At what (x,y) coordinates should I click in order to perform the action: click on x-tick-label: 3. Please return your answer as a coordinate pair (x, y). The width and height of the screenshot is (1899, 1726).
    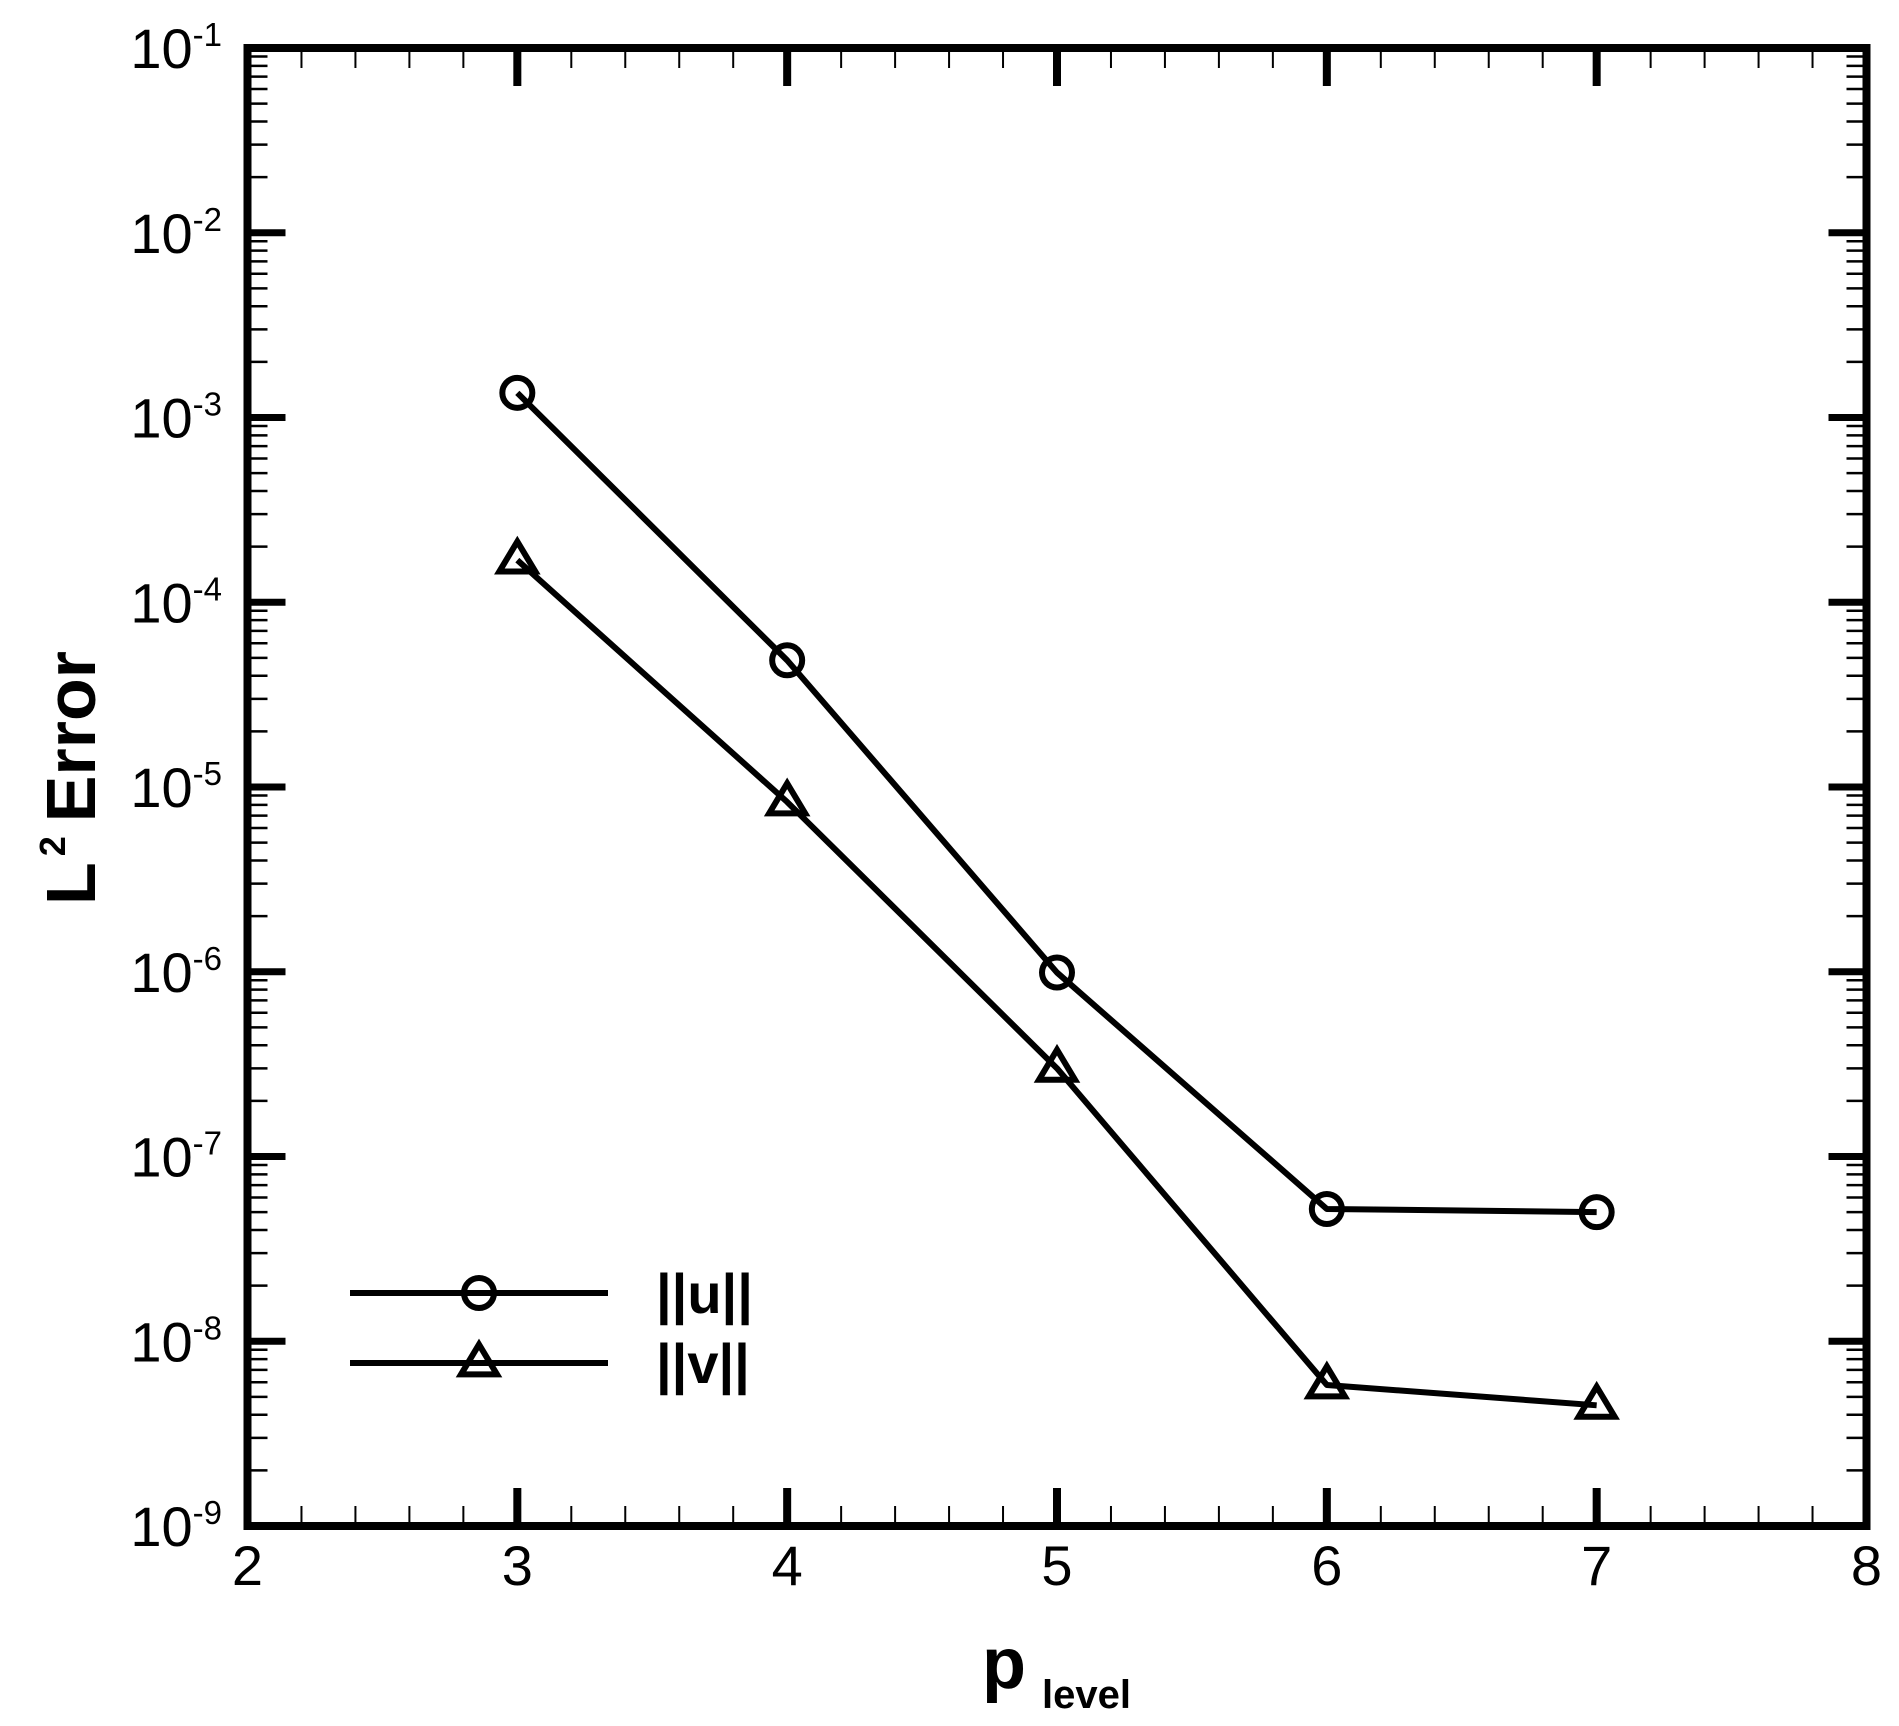
    Looking at the image, I should click on (517, 1565).